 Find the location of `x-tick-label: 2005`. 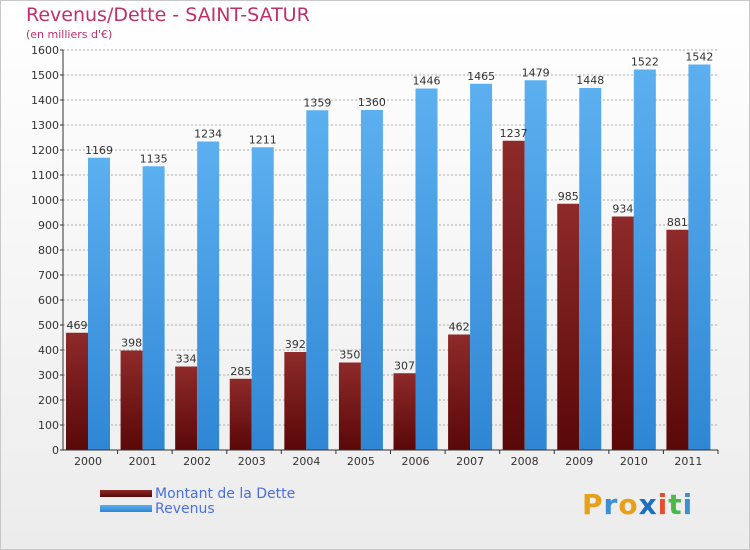

x-tick-label: 2005 is located at coordinates (361, 461).